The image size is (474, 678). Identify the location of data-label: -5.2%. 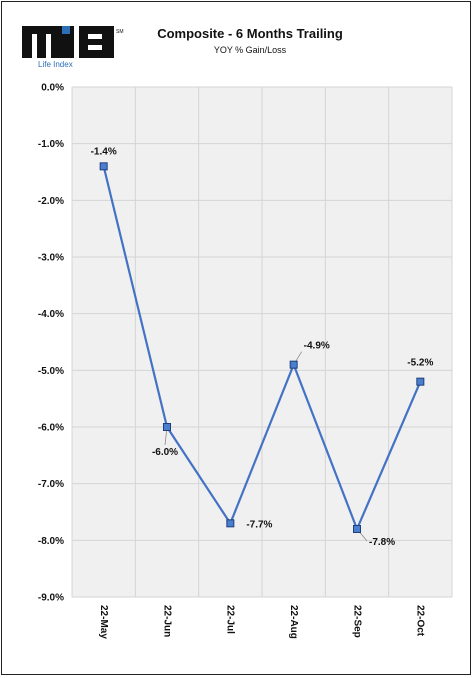
(420, 363).